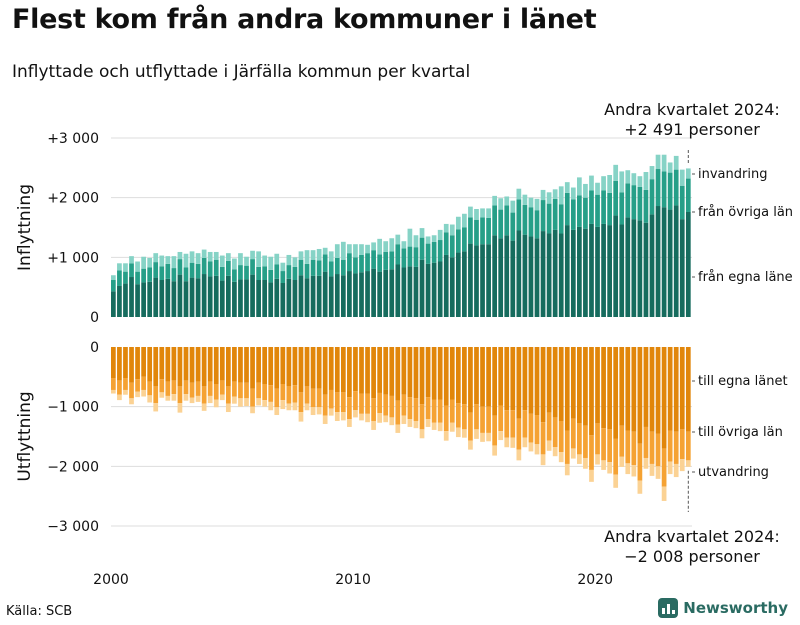 The height and width of the screenshot is (625, 800). I want to click on y-tick-label-top: 0, so click(94, 318).